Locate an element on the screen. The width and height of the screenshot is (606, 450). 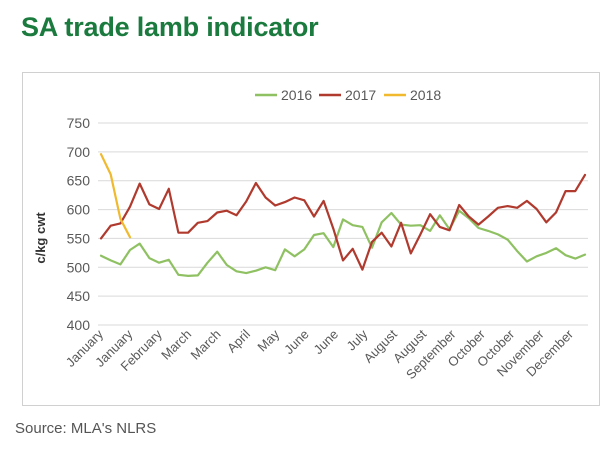
x-tick-label: April is located at coordinates (238, 340).